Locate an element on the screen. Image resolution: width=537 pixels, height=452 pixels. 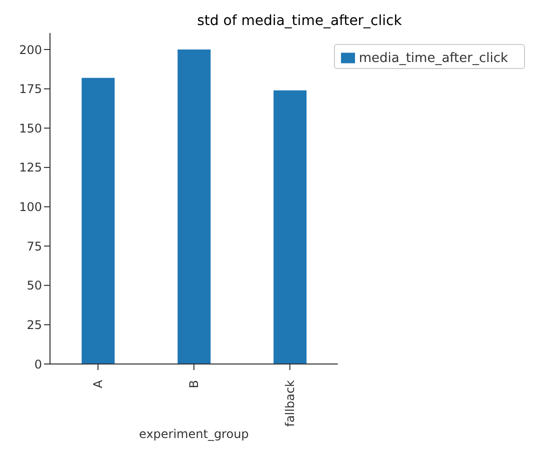
y-tick-label: 100 is located at coordinates (30, 207).